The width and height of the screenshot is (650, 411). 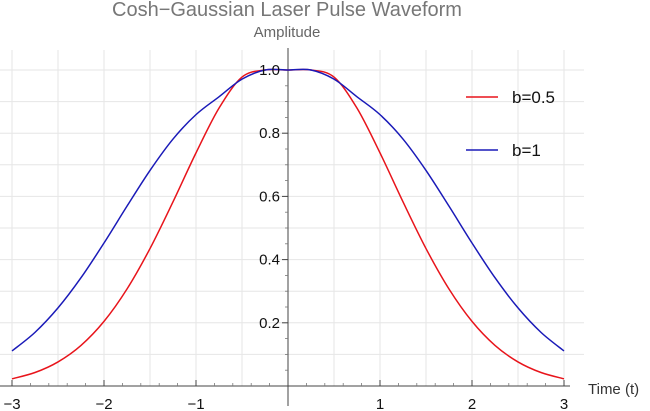 What do you see at coordinates (526, 150) in the screenshot?
I see `legend-label-b1: b=1` at bounding box center [526, 150].